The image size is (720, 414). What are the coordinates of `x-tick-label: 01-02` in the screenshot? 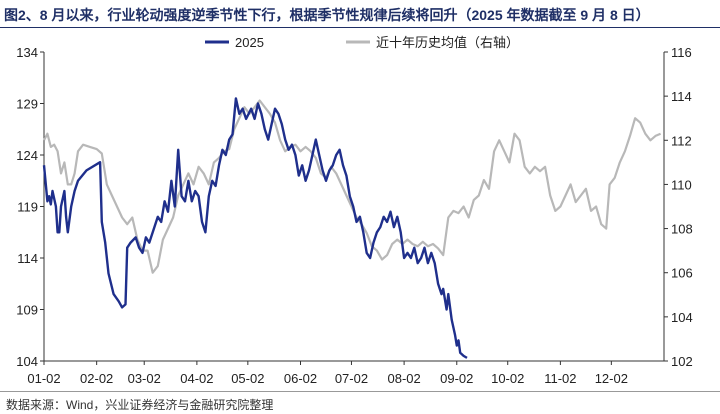 It's located at (43, 378).